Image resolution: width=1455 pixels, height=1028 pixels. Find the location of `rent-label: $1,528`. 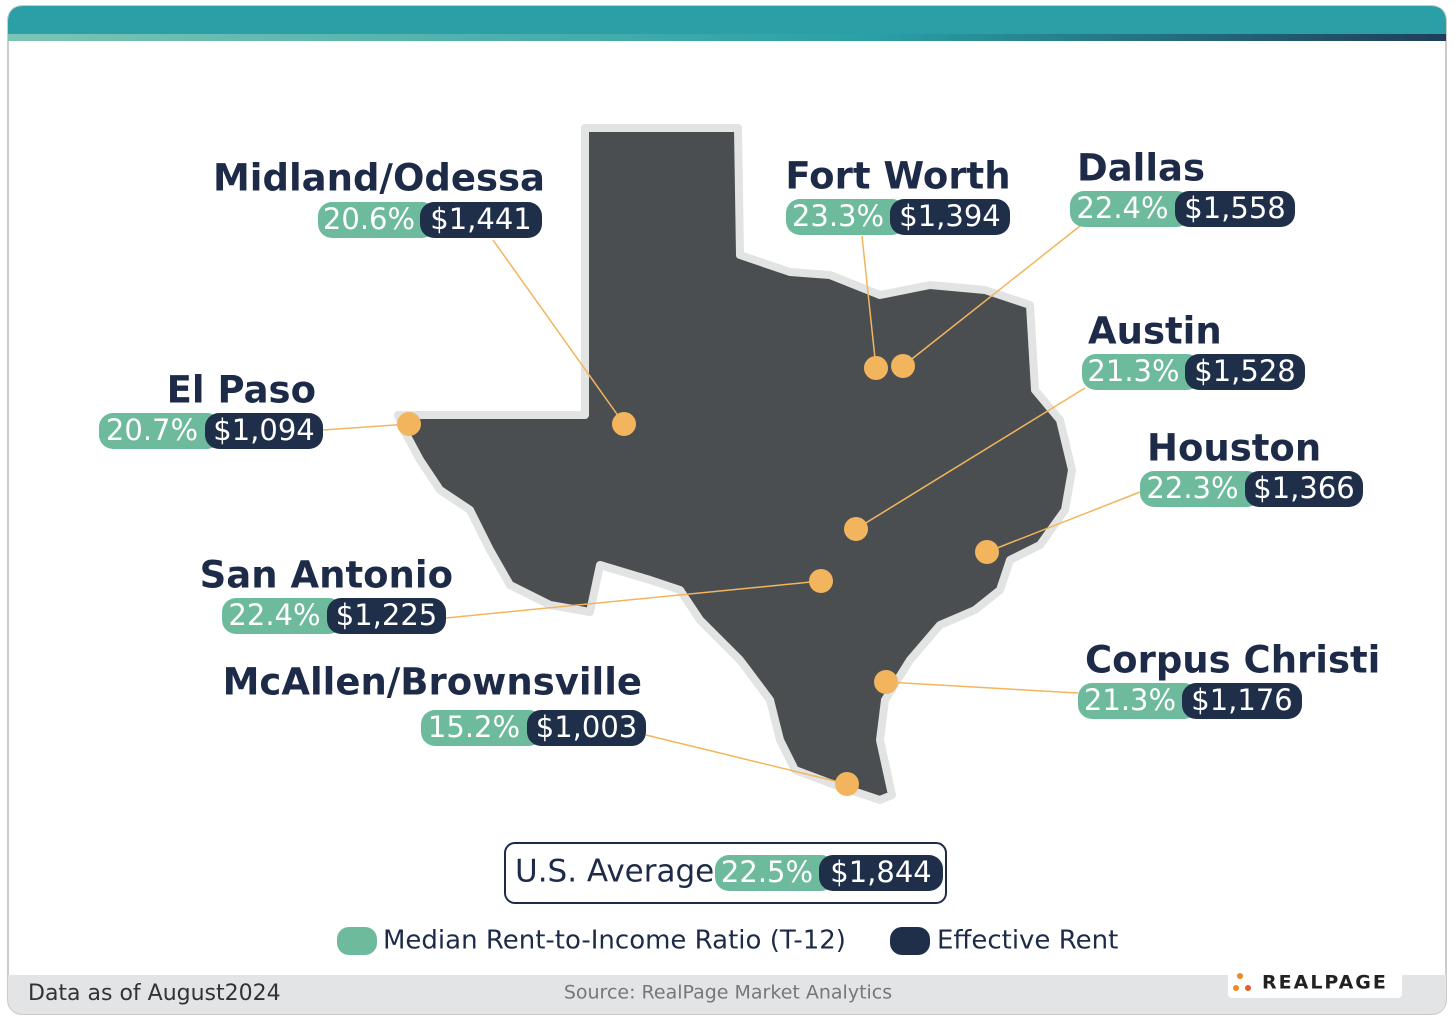

rent-label: $1,528 is located at coordinates (1244, 371).